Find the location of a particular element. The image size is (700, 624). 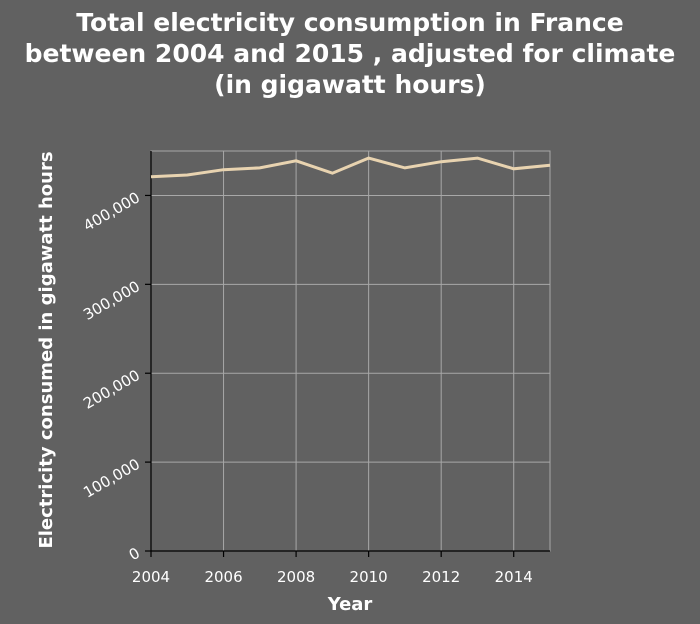

y-axis-label: Electricity consumed in gigawatt hours is located at coordinates (46, 349).